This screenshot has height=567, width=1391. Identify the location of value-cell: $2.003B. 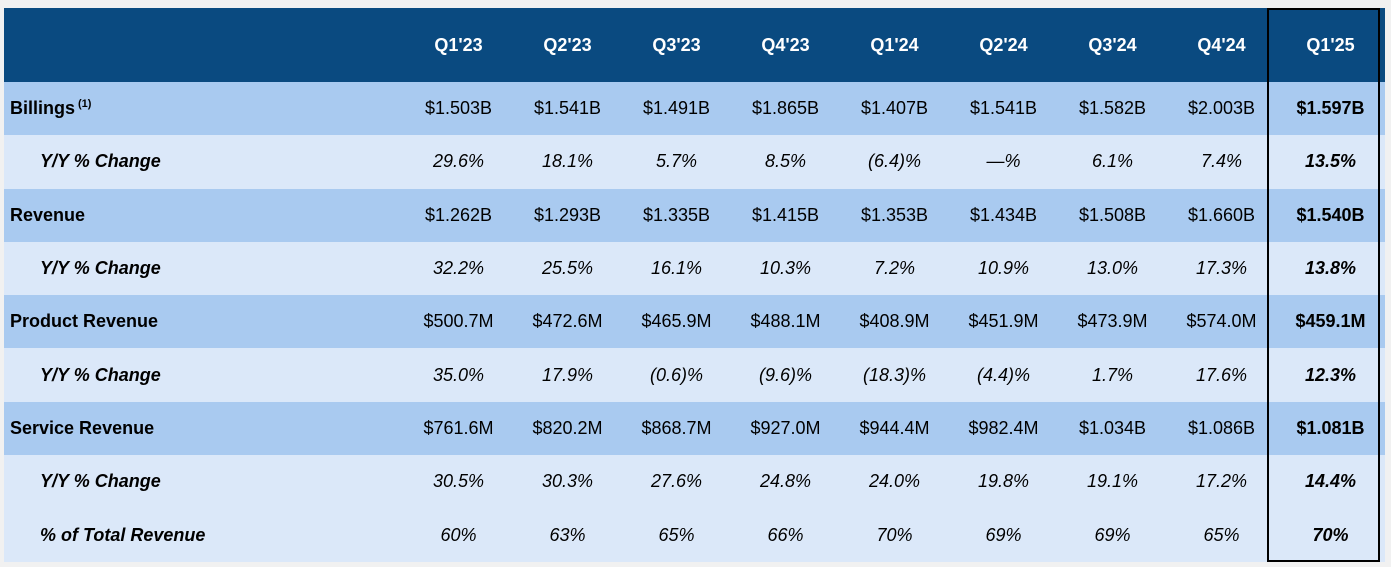
(1221, 108).